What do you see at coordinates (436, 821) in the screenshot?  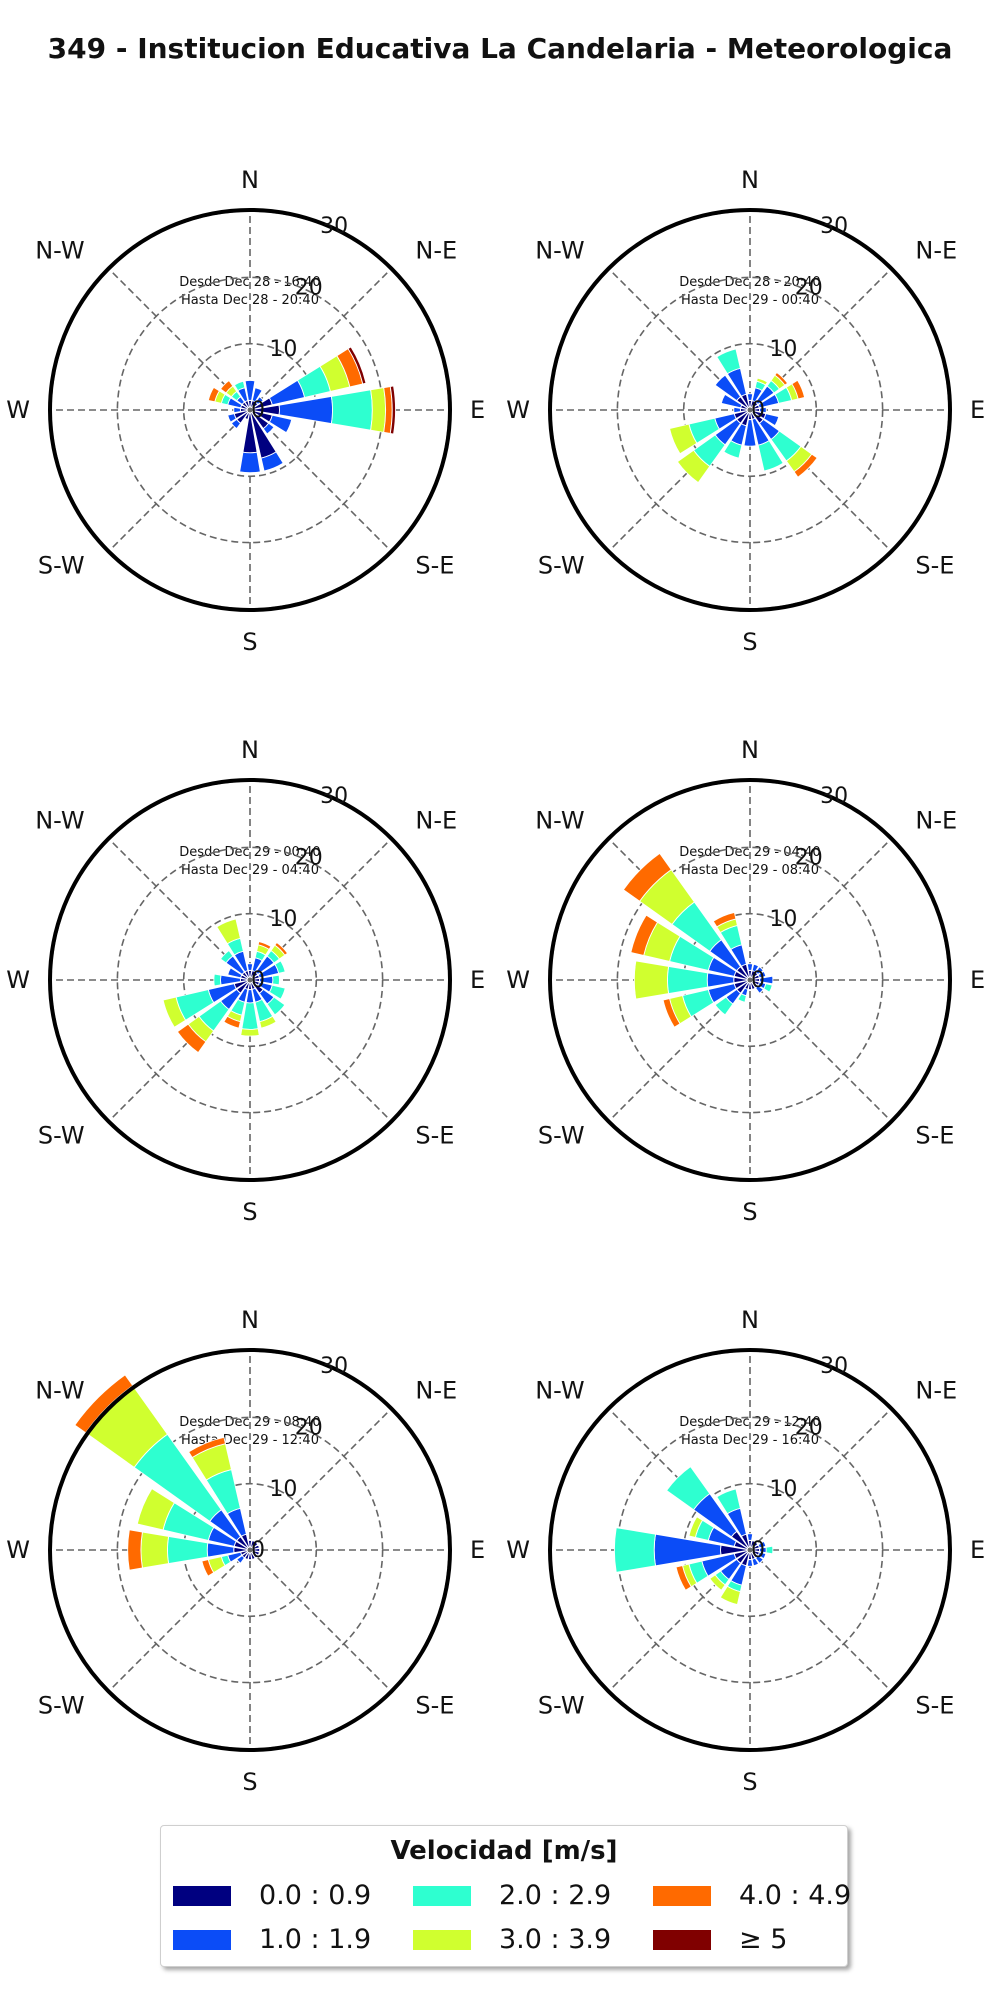 I see `compass-label: N-E` at bounding box center [436, 821].